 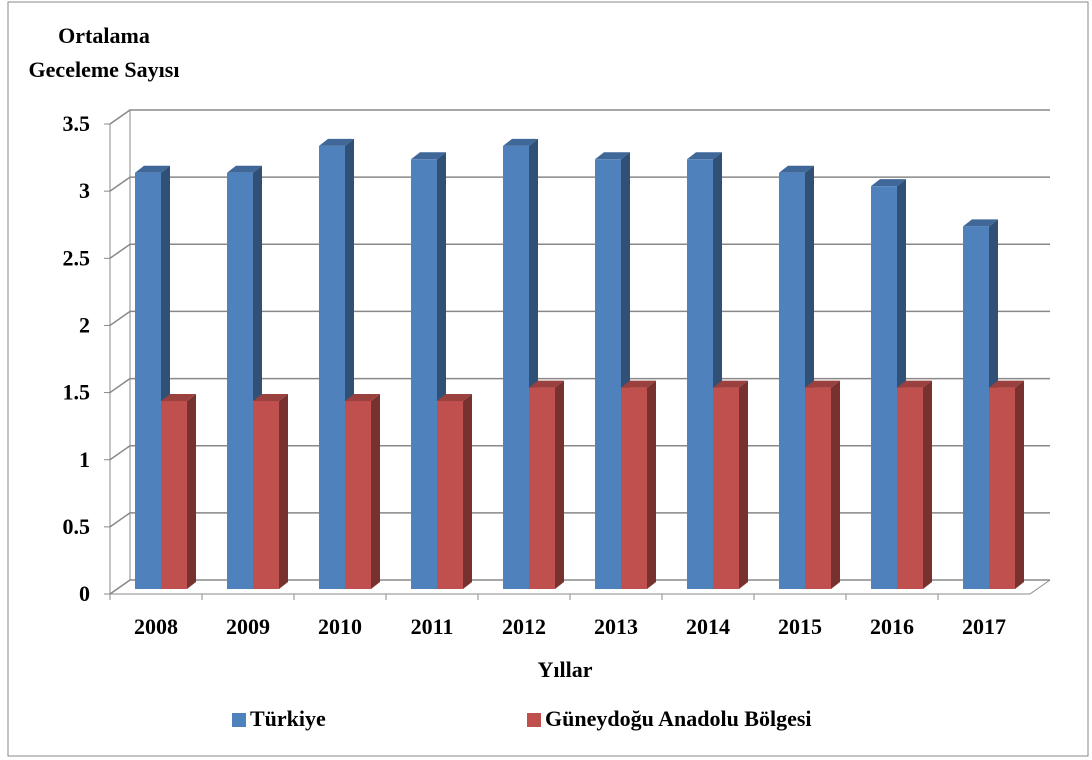 What do you see at coordinates (678, 718) in the screenshot?
I see `legend-label: Güneydoğu Anadolu Bölgesi` at bounding box center [678, 718].